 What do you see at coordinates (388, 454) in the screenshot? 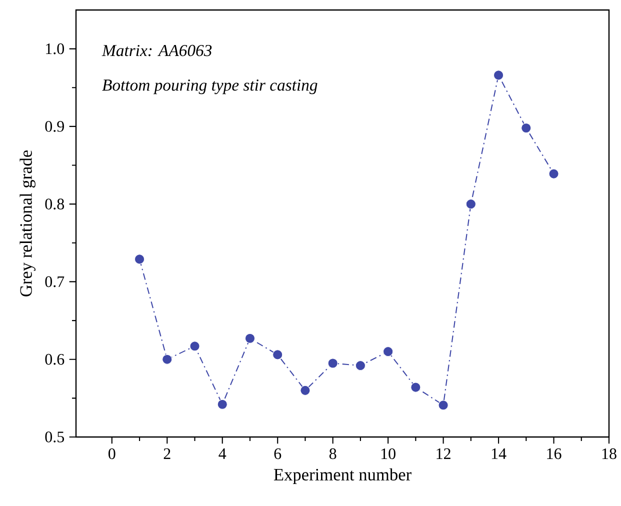
I see `x-tick-label: 10` at bounding box center [388, 454].